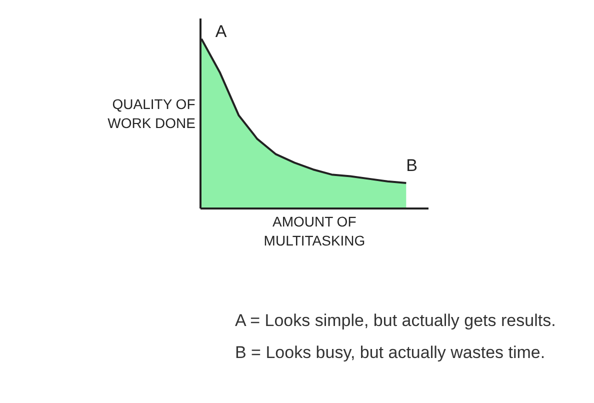 Image resolution: width=594 pixels, height=403 pixels. I want to click on y-axis-title: QUALITY OF WORK DONE, so click(152, 114).